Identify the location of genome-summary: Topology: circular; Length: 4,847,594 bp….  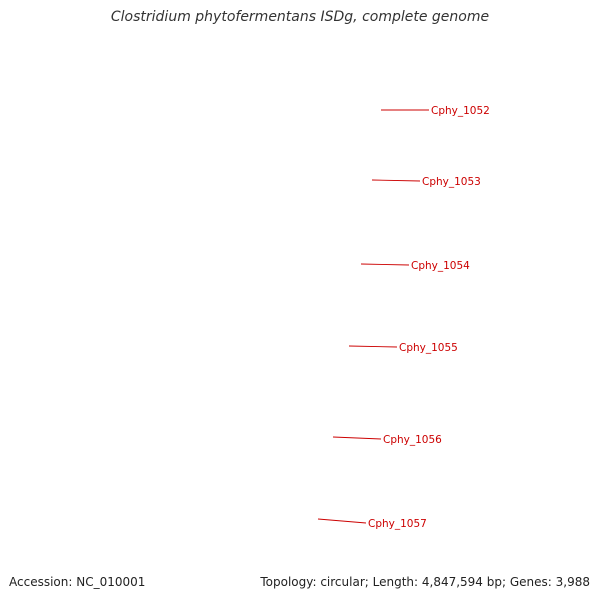
(425, 582).